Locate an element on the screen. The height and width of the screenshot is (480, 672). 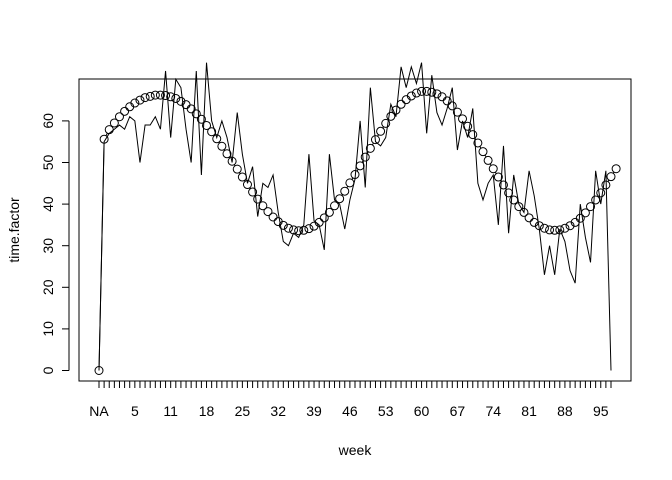
y-tick-label: 50 is located at coordinates (48, 163).